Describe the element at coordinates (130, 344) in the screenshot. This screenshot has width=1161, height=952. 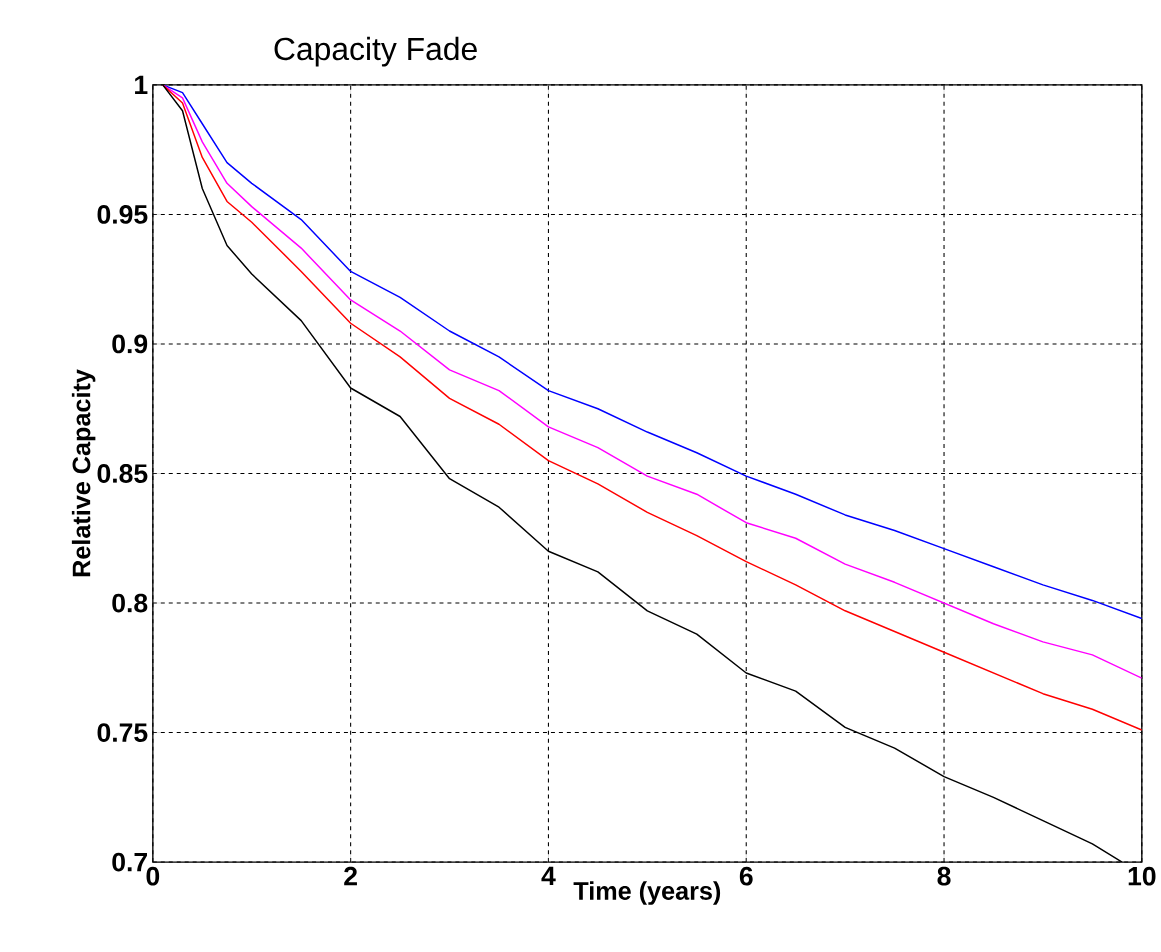
I see `y-tick-label: 0.9` at that location.